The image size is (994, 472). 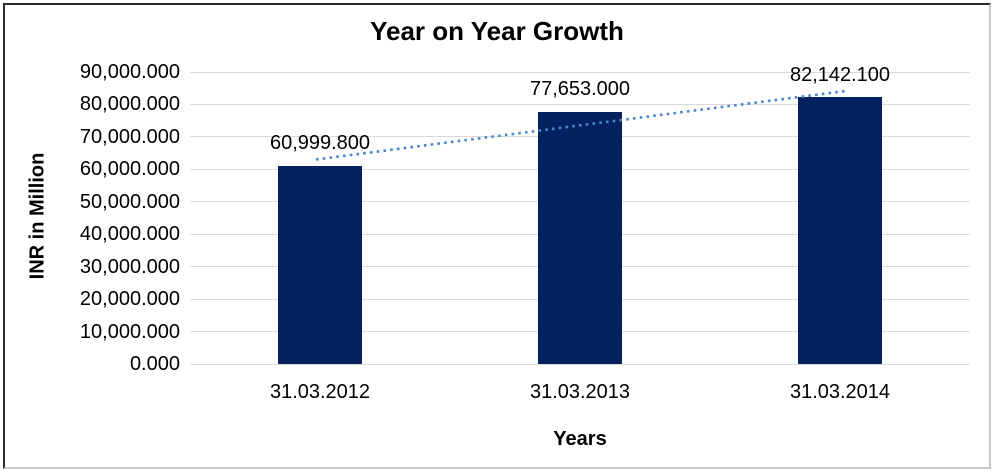 What do you see at coordinates (129, 331) in the screenshot?
I see `y-tick-label: 10,000.000` at bounding box center [129, 331].